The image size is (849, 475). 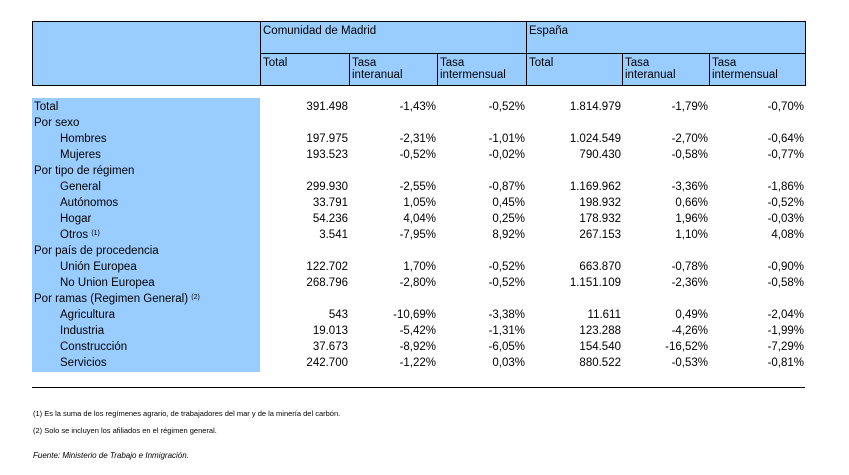 I want to click on row-label: Otros (1), so click(x=80, y=235).